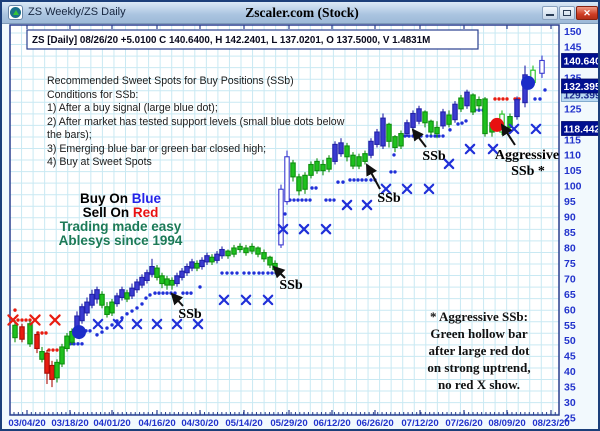 The width and height of the screenshot is (600, 431). Describe the element at coordinates (288, 423) in the screenshot. I see `x-axis-date-label: 05/29/20` at that location.